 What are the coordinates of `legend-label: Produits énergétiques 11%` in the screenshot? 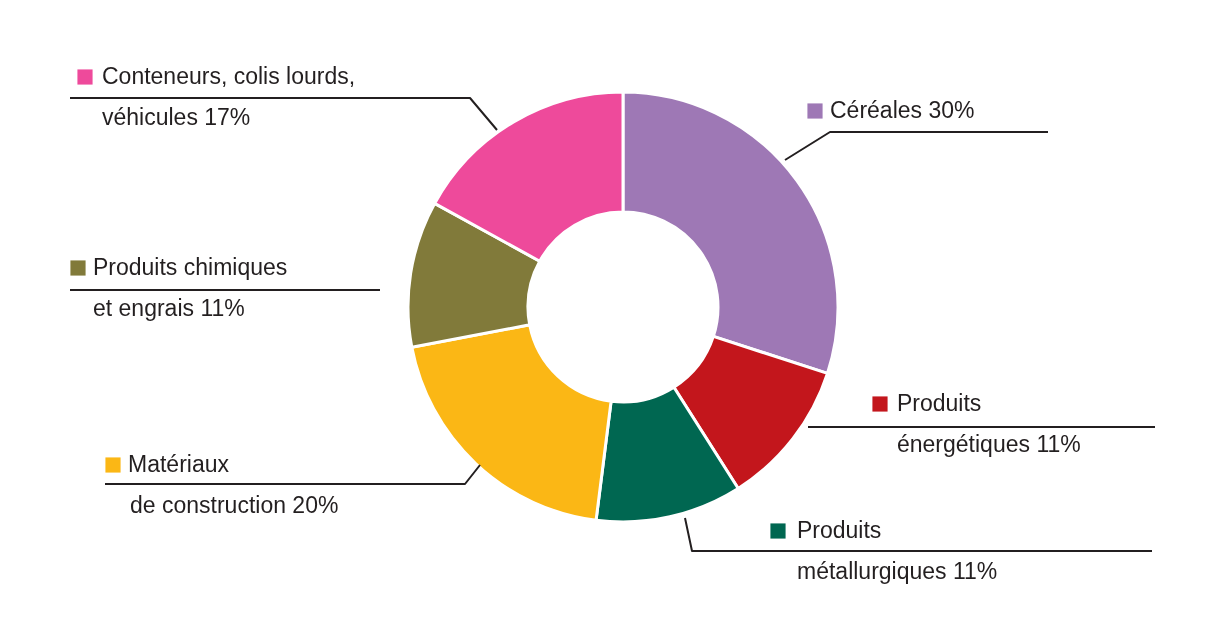 It's located at (989, 423).